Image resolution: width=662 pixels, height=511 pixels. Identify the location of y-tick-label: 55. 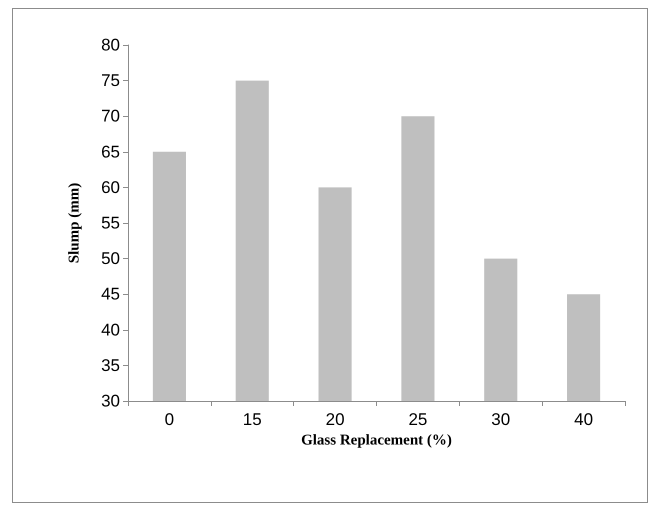
(110, 223).